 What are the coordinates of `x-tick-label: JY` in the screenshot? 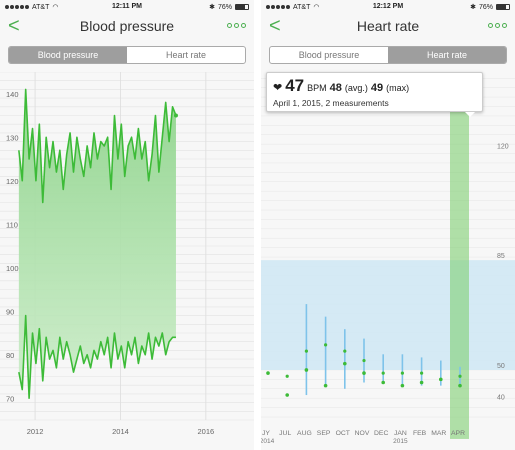 It's located at (266, 433).